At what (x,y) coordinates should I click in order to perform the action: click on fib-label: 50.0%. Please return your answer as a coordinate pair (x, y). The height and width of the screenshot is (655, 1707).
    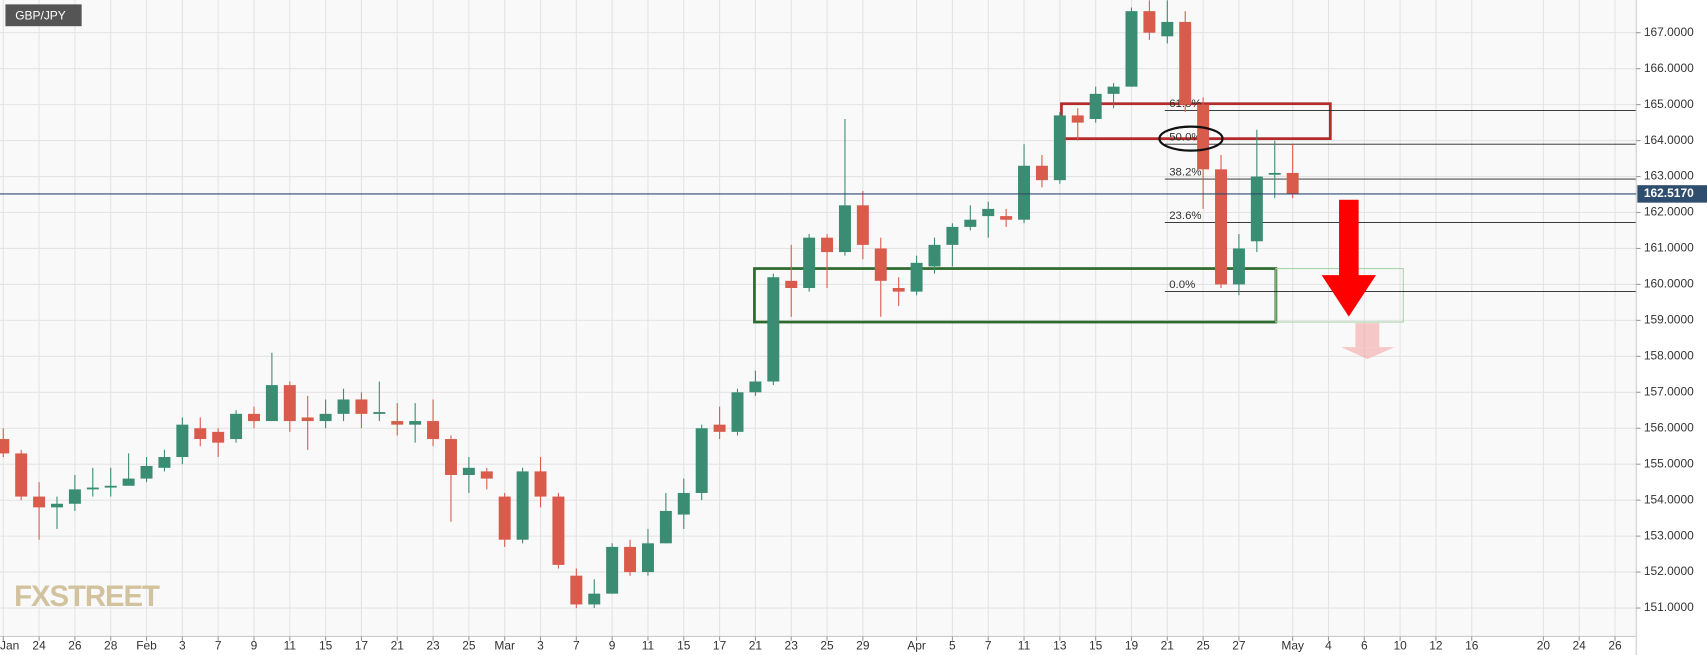
    Looking at the image, I should click on (1185, 138).